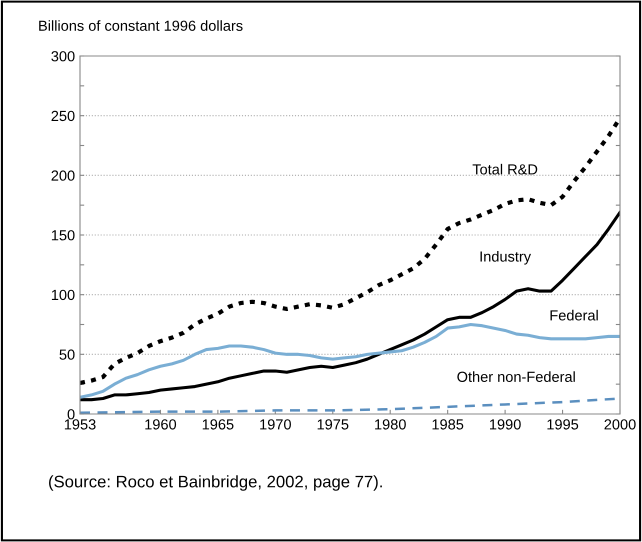 The height and width of the screenshot is (542, 642). I want to click on series-label: Federal, so click(574, 315).